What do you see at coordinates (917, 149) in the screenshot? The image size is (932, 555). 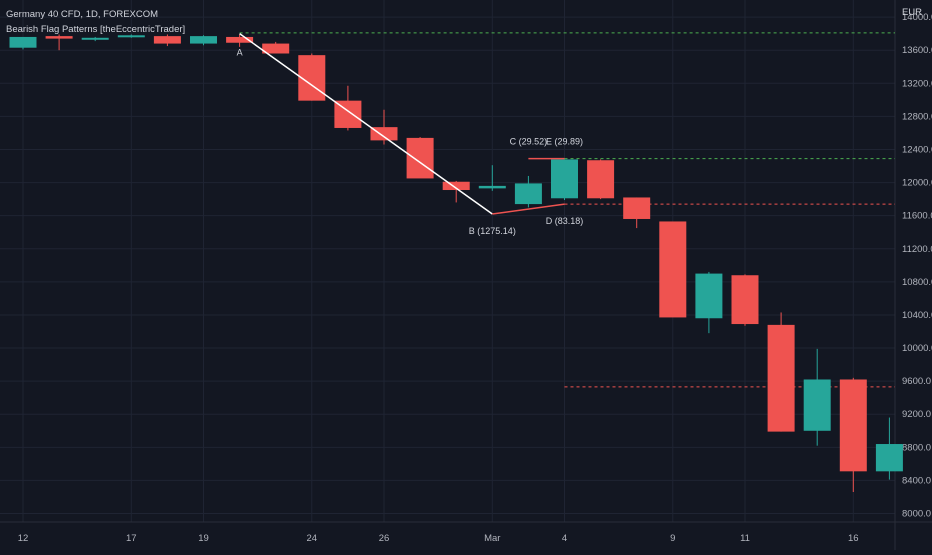 I see `y-tick-label: 12400.0` at bounding box center [917, 149].